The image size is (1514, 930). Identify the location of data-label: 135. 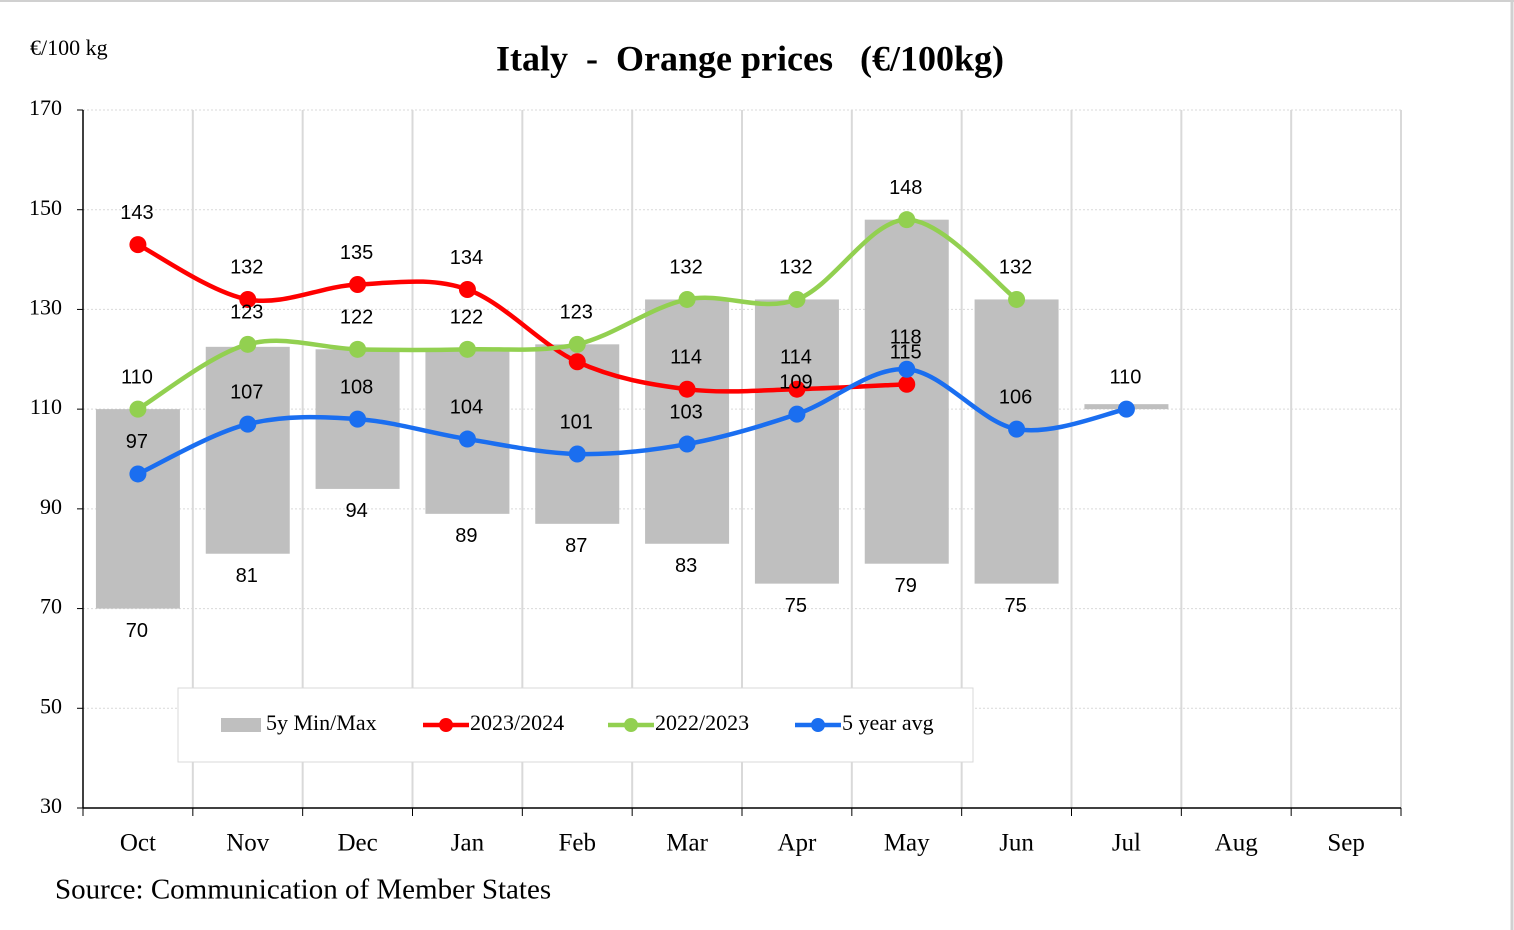
(356, 253).